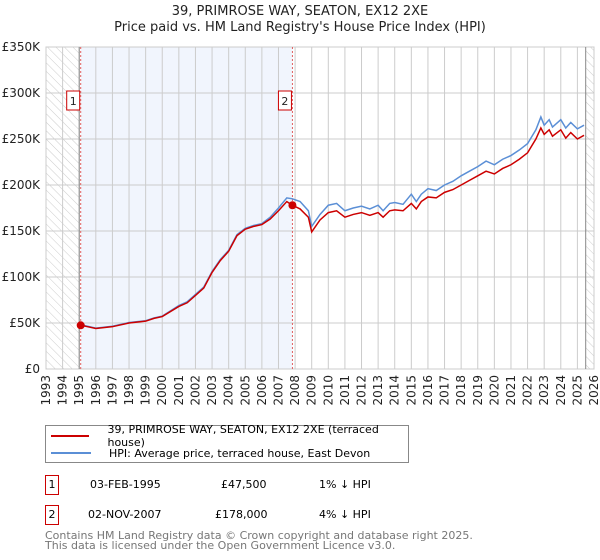 This screenshot has height=560, width=600. I want to click on x-tick-label: 1998, so click(129, 390).